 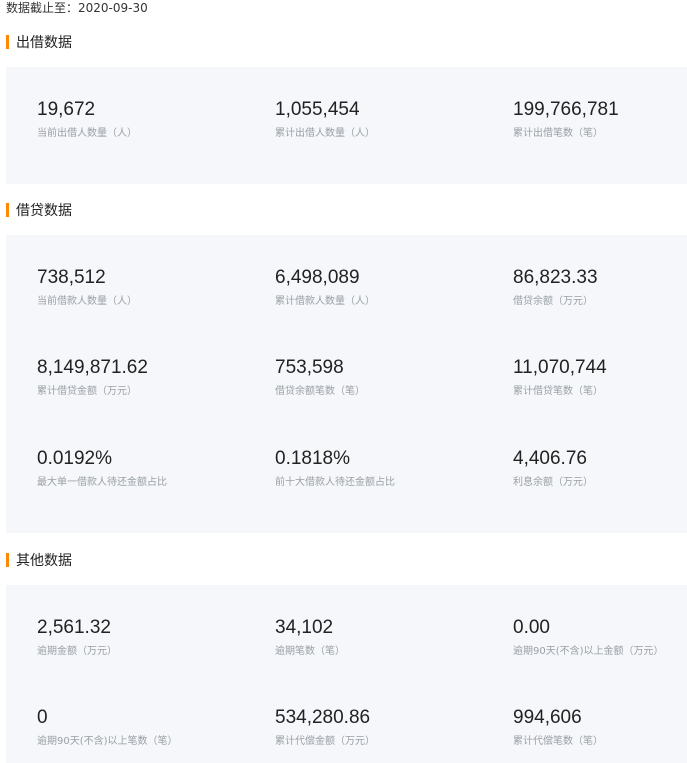 I want to click on stat-value: 86,823.33, so click(x=555, y=277).